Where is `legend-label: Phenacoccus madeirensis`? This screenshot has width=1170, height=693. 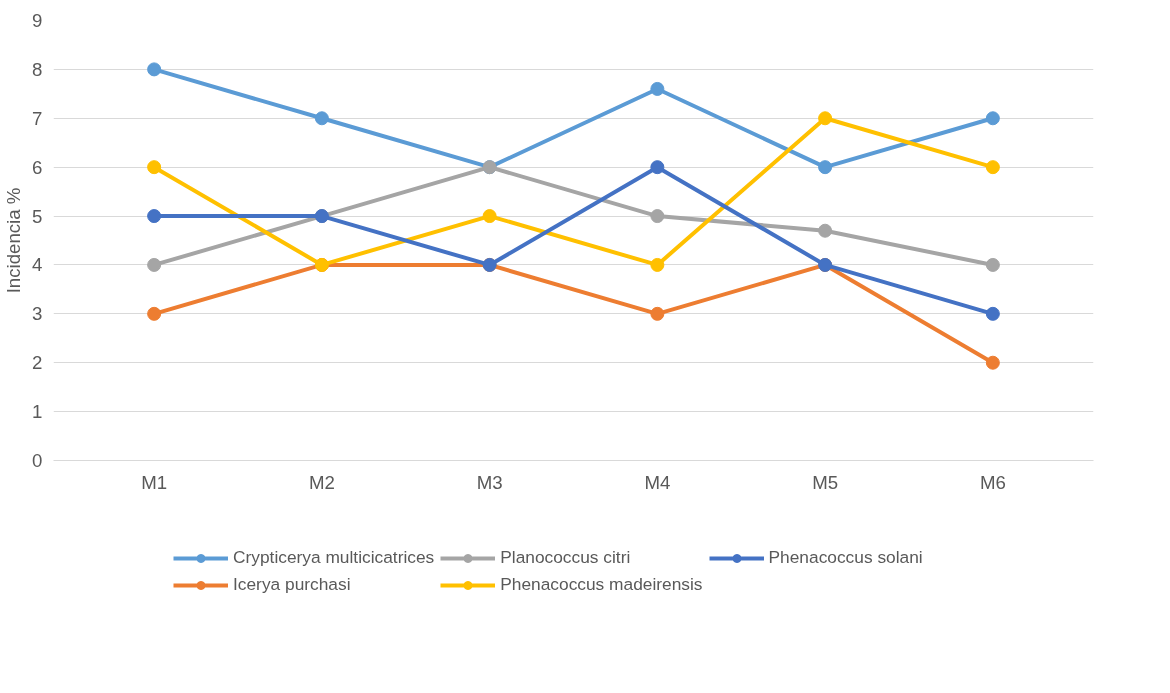 legend-label: Phenacoccus madeirensis is located at coordinates (601, 584).